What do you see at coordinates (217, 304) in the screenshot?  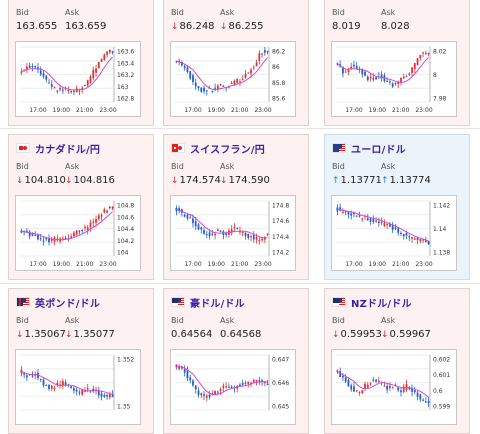 I see `currency-pair-link: 豪ドル/ドル` at bounding box center [217, 304].